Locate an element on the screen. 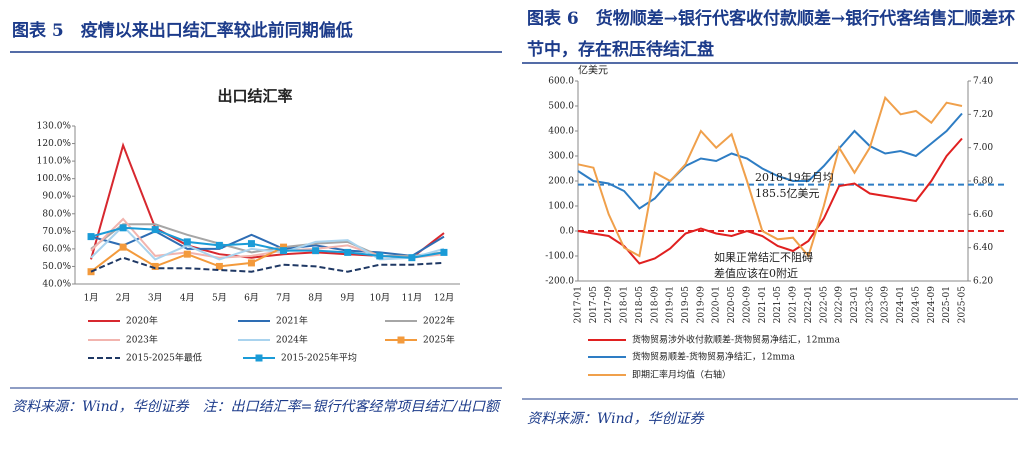 This screenshot has height=454, width=1024. y2-tick-label: 7.20 is located at coordinates (983, 115).